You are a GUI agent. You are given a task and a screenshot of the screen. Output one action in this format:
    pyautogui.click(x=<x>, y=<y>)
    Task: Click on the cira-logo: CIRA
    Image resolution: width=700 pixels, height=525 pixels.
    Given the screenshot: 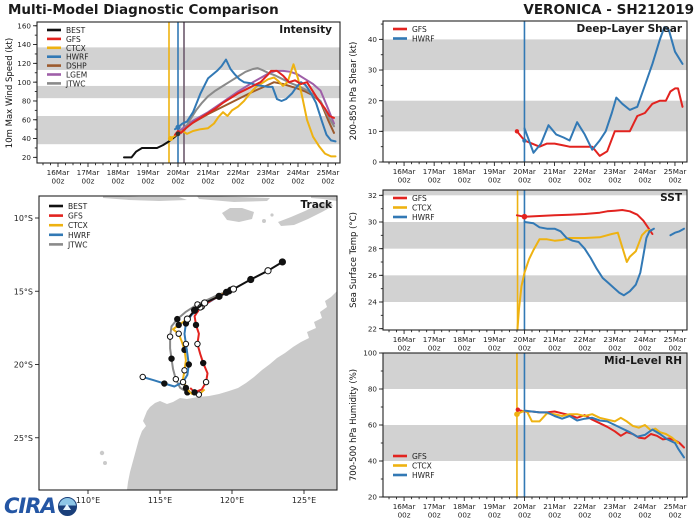 What is the action you would take?
    pyautogui.click(x=40, y=506)
    